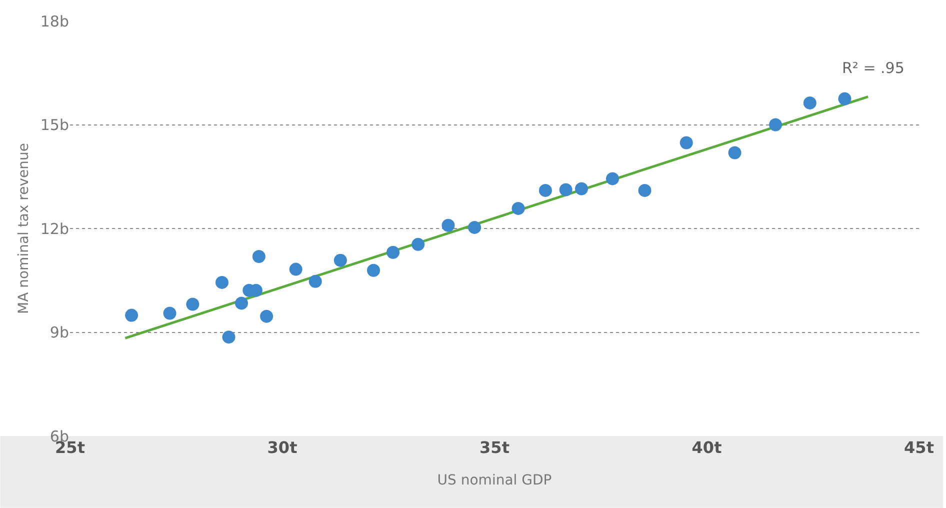 This screenshot has height=508, width=946. What do you see at coordinates (54, 125) in the screenshot?
I see `y-tick-label: 15b` at bounding box center [54, 125].